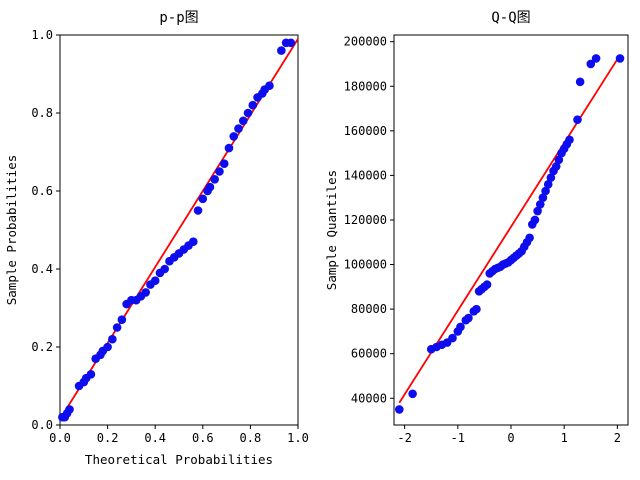 This screenshot has width=640, height=480. Describe the element at coordinates (365, 86) in the screenshot. I see `y-tick-label: 180000` at that location.